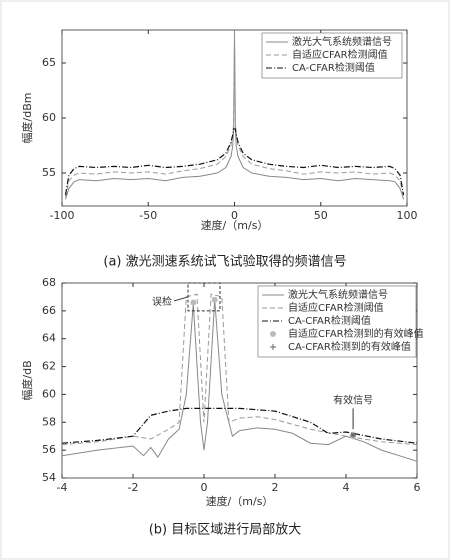 The height and width of the screenshot is (560, 450). What do you see at coordinates (321, 215) in the screenshot?
I see `x-tick-label: 50` at bounding box center [321, 215].